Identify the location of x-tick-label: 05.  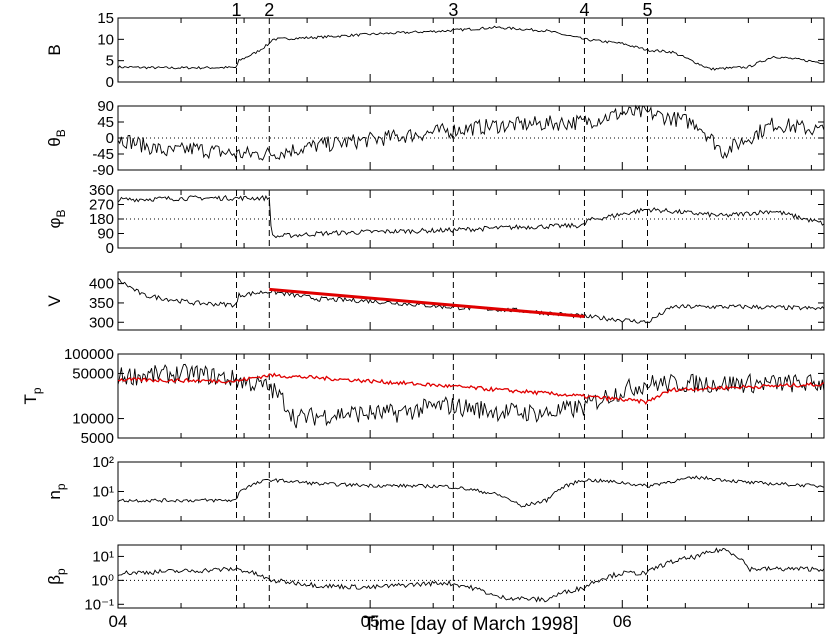
(370, 621).